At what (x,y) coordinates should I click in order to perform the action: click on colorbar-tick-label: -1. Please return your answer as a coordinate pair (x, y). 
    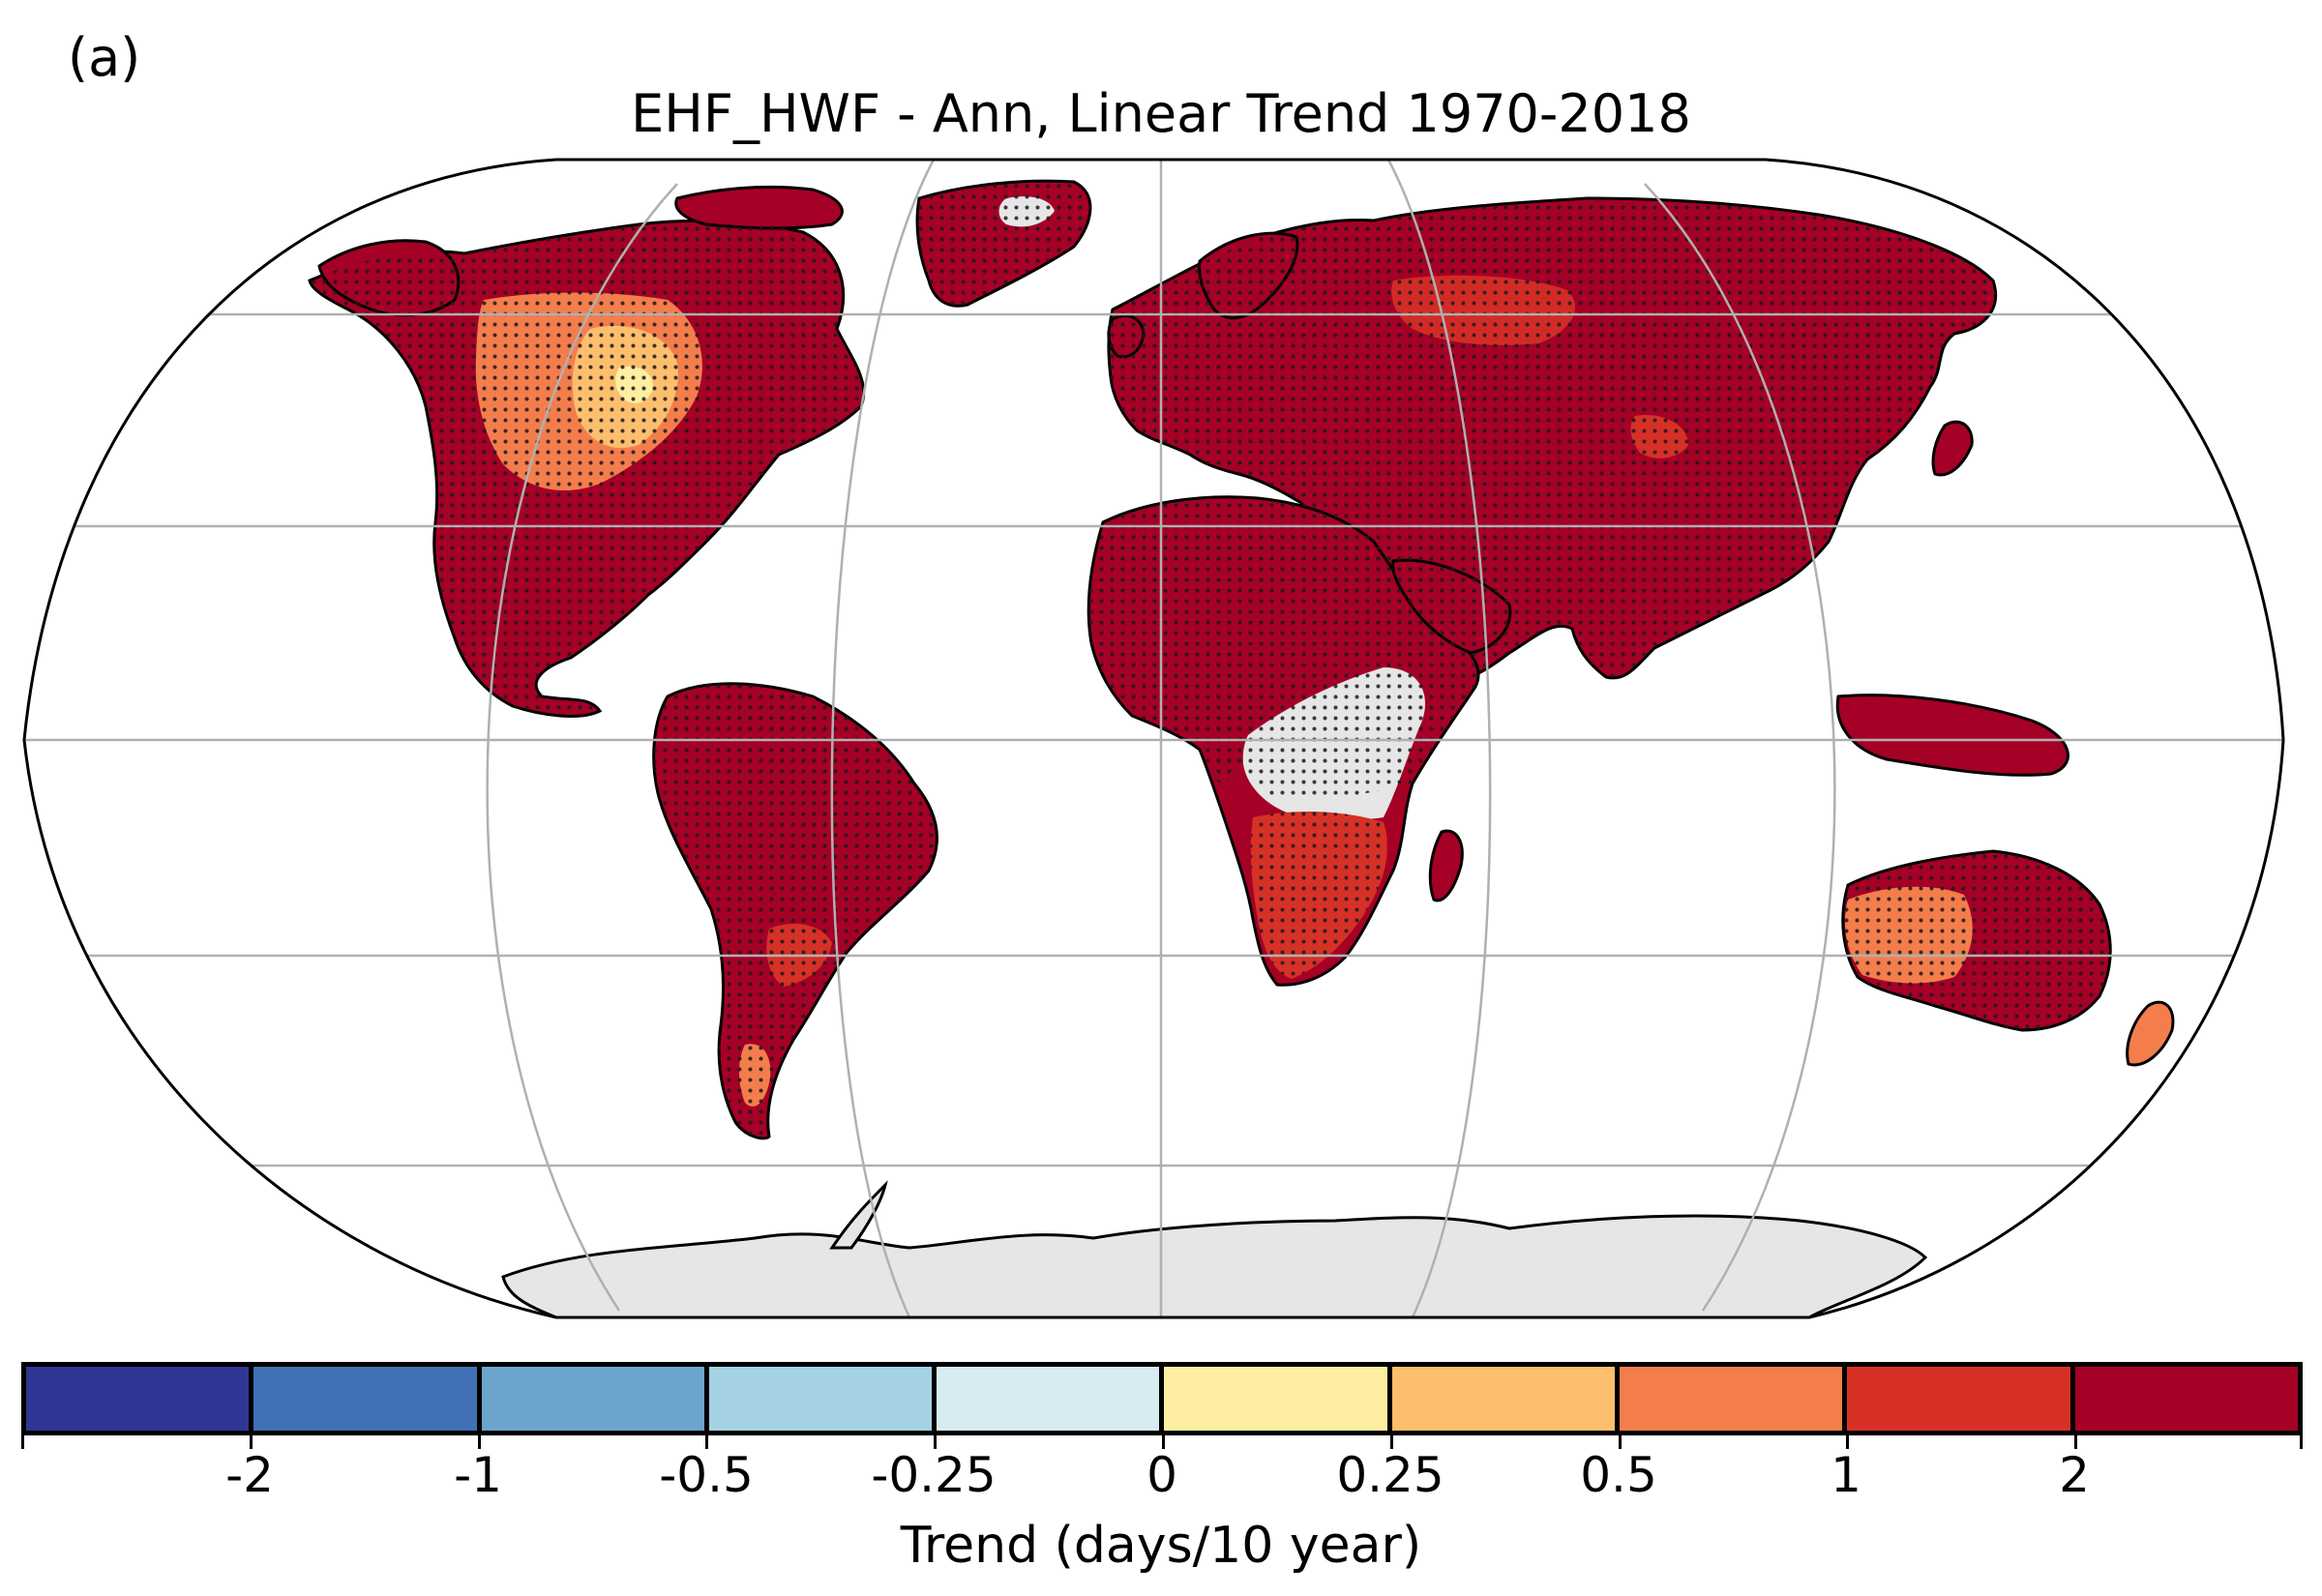
    Looking at the image, I should click on (478, 1475).